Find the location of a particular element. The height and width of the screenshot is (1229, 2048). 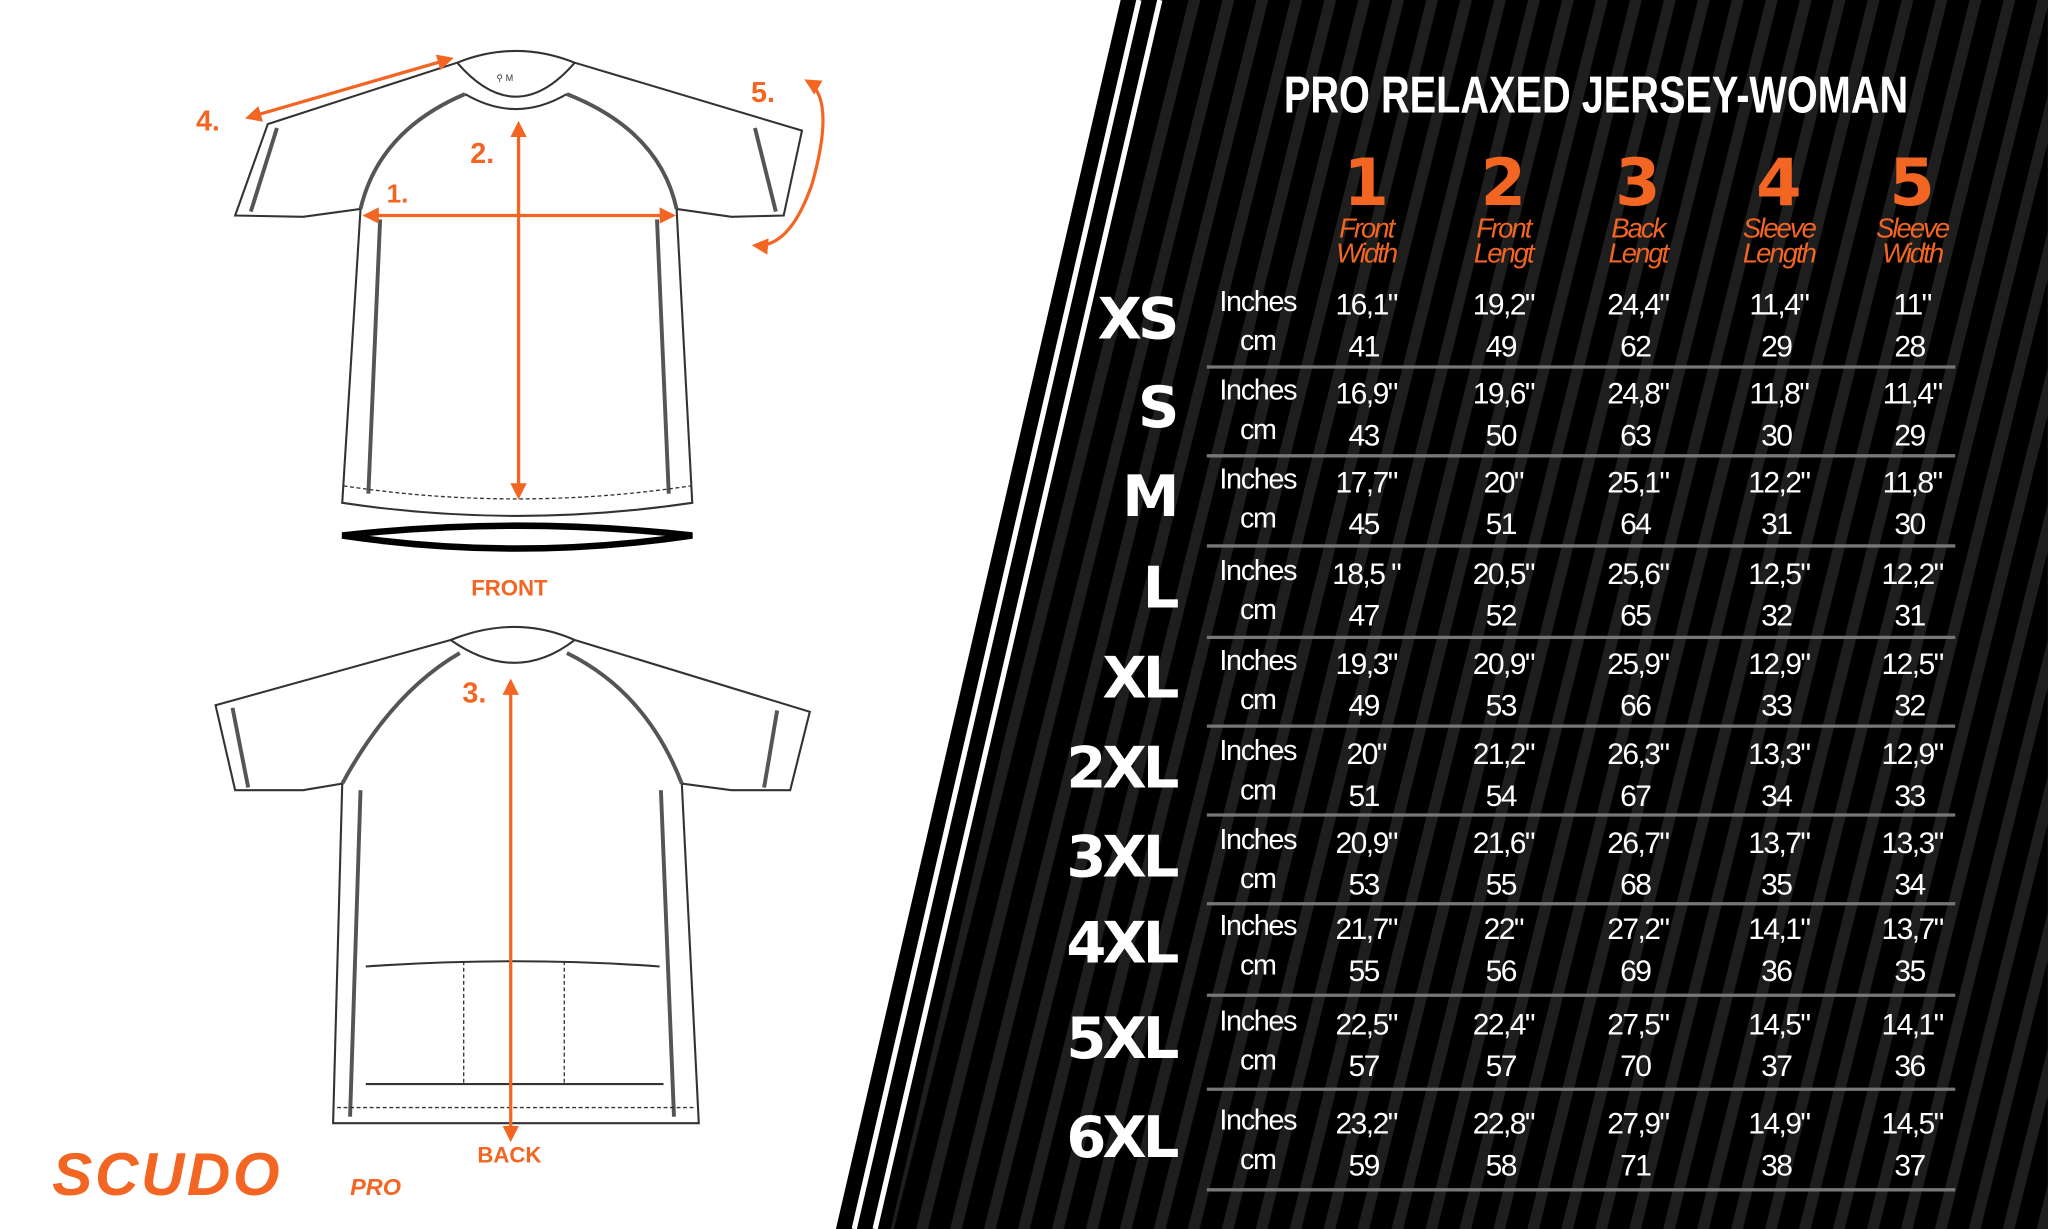

cm-value: 51 is located at coordinates (1363, 796).